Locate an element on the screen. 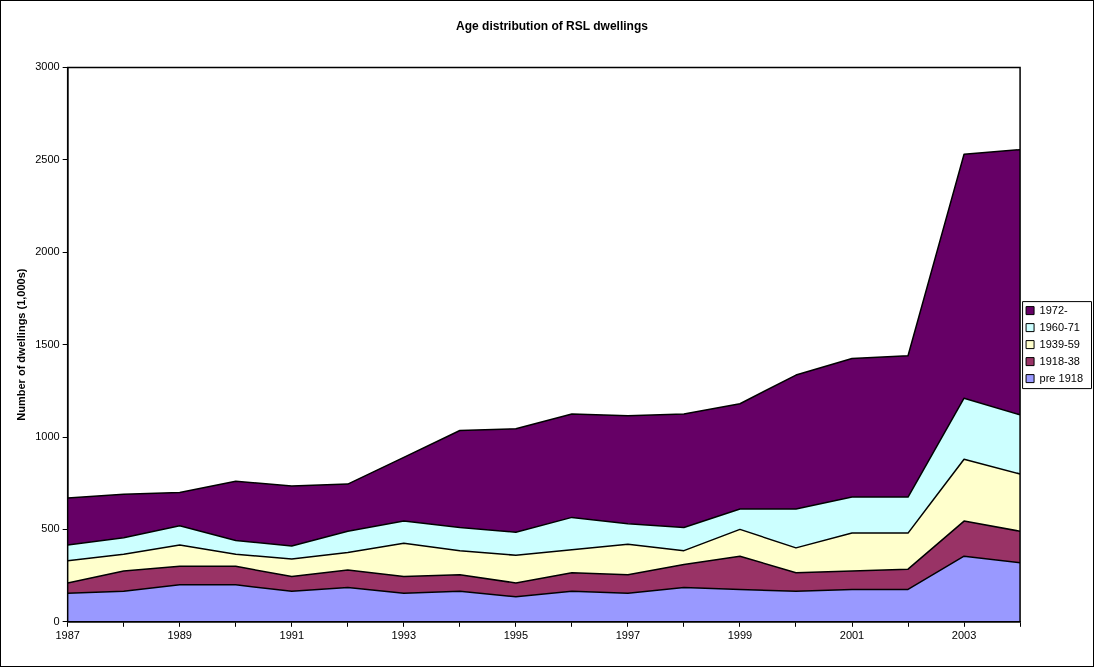 The image size is (1094, 667). x-tick-label: 1995 is located at coordinates (516, 635).